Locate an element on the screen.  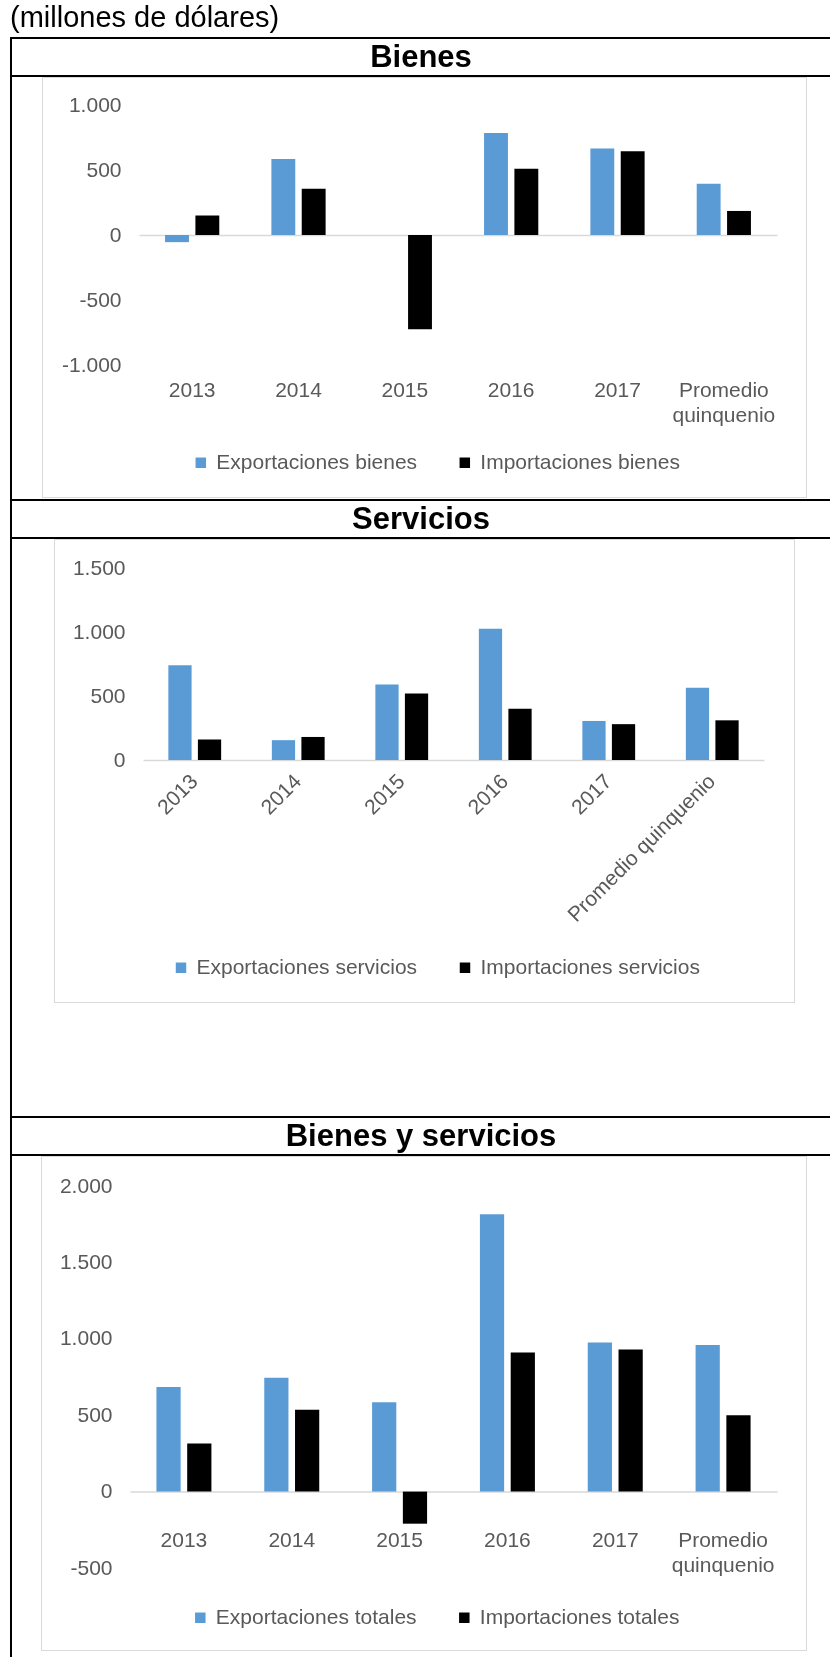
legend-label: Exportaciones servicios is located at coordinates (307, 966).